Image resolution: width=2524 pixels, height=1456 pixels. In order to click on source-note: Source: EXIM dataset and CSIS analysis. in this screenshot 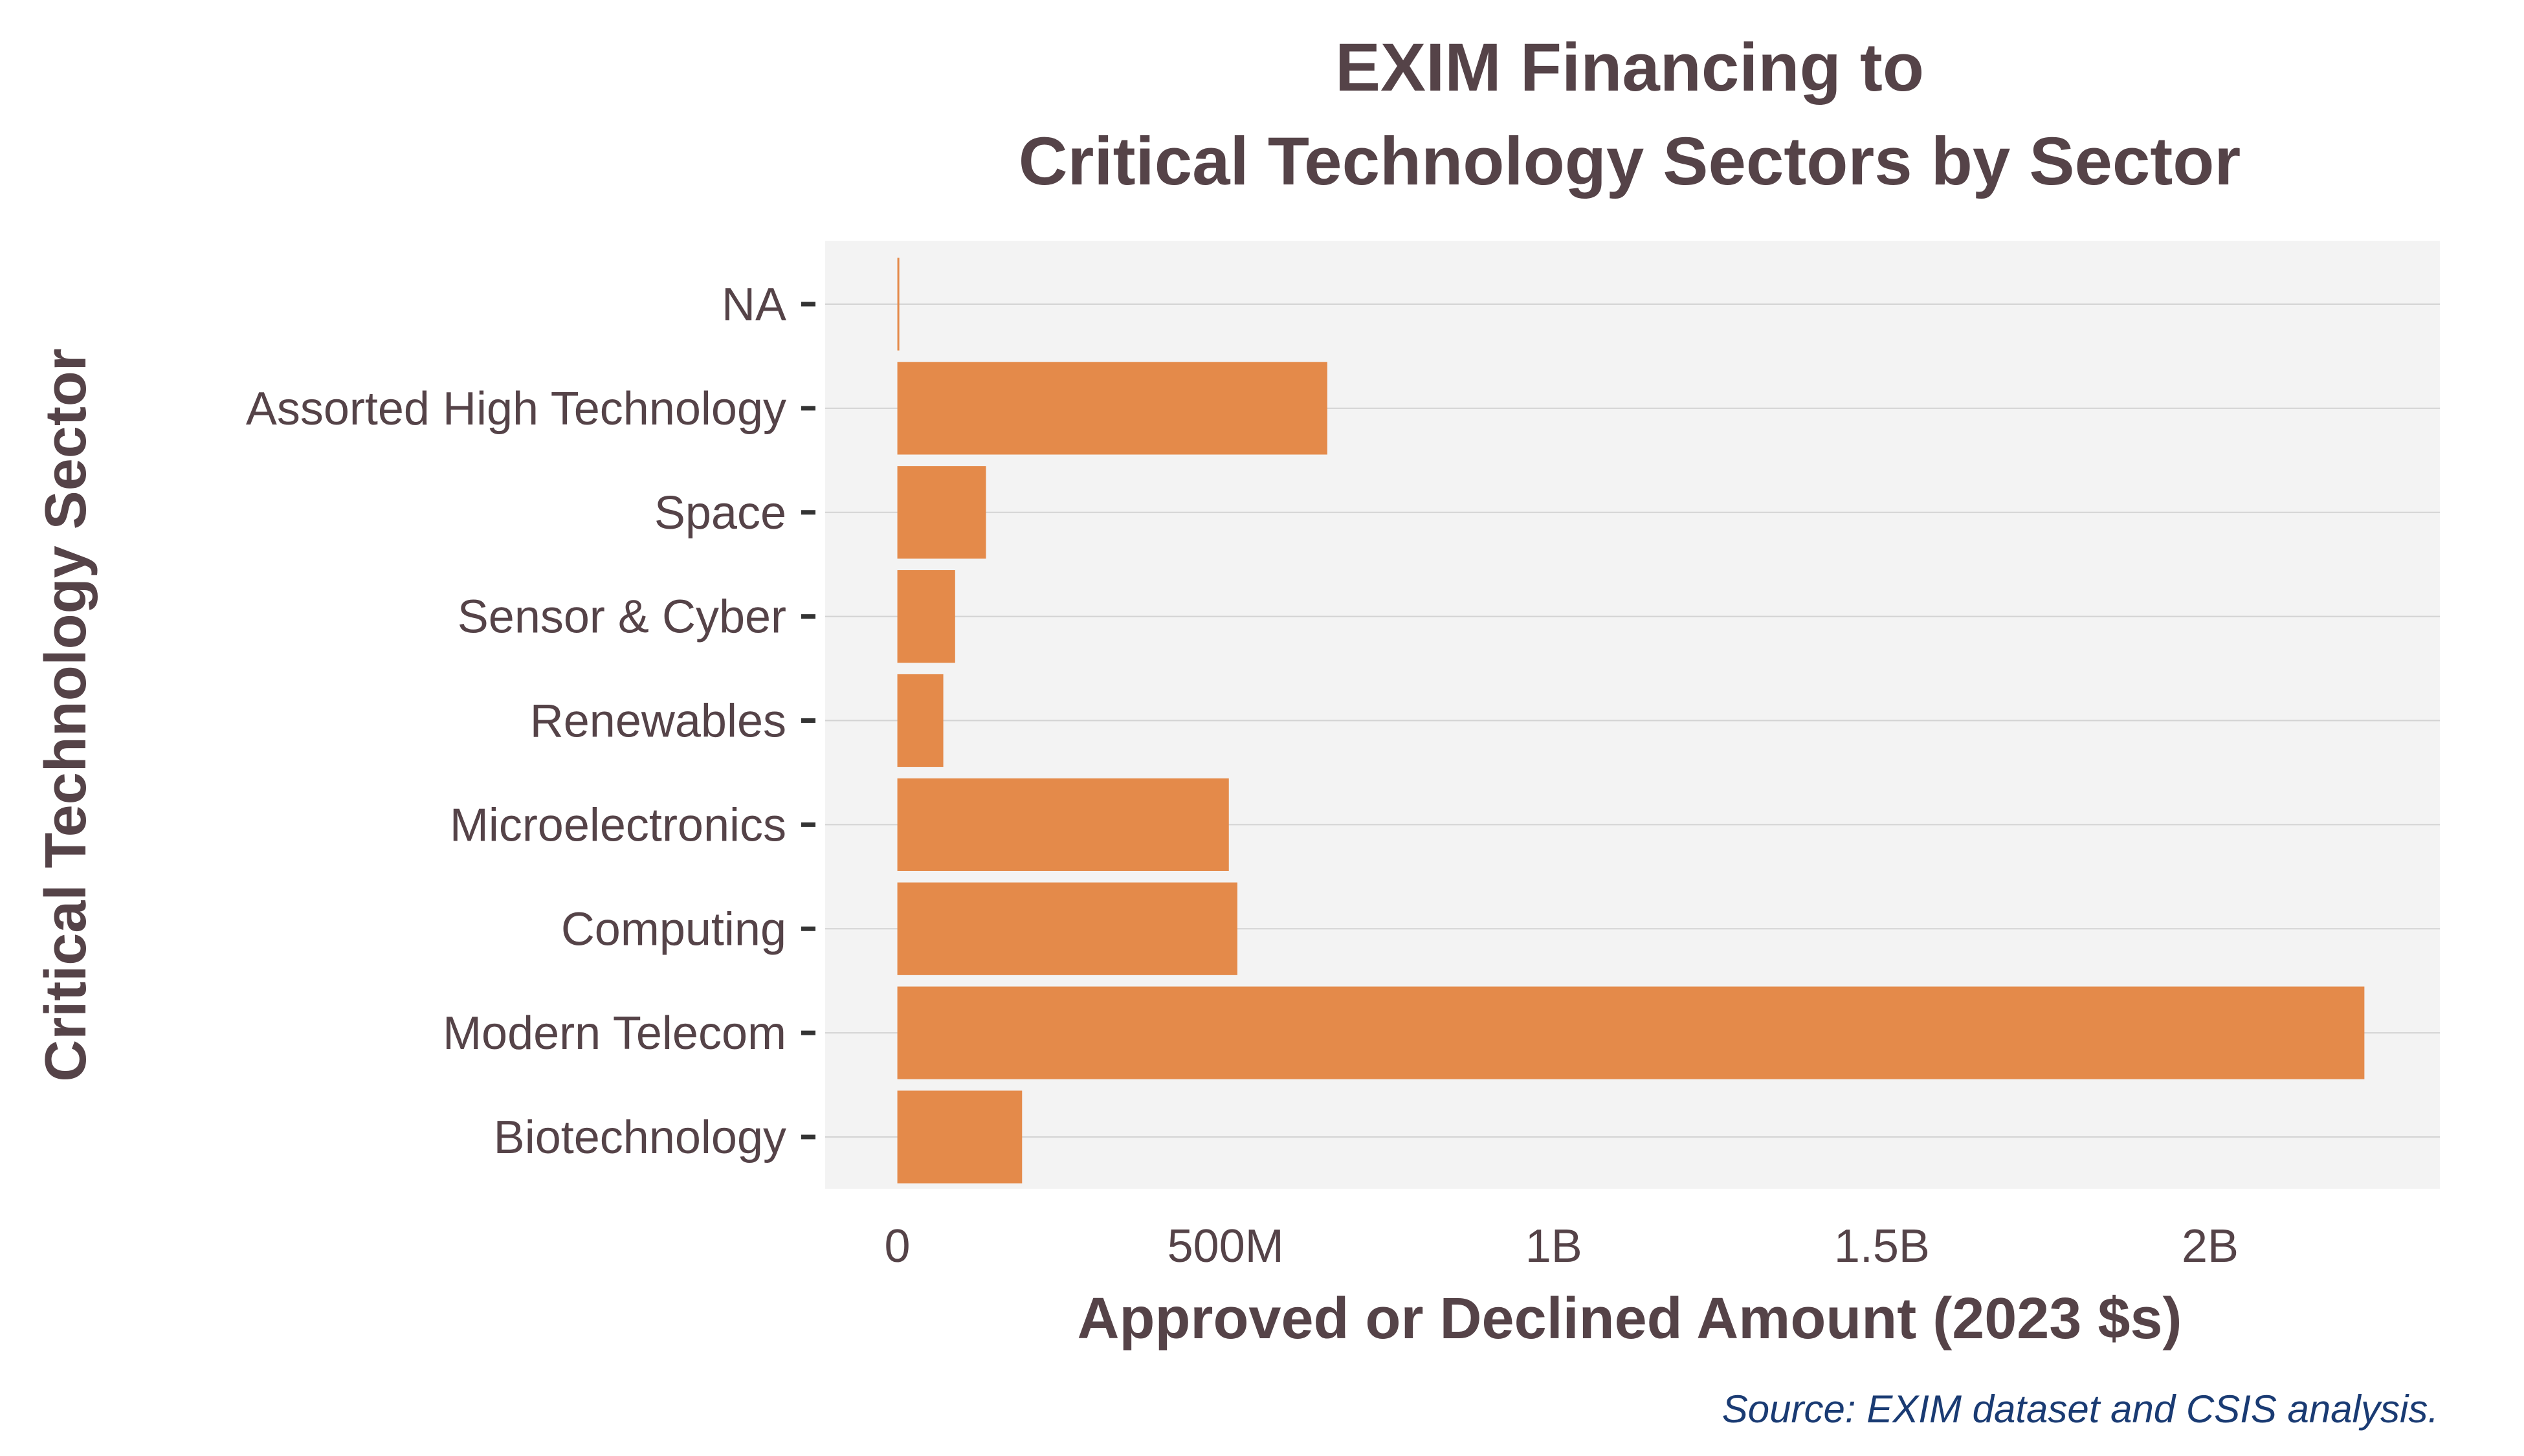, I will do `click(2080, 1409)`.